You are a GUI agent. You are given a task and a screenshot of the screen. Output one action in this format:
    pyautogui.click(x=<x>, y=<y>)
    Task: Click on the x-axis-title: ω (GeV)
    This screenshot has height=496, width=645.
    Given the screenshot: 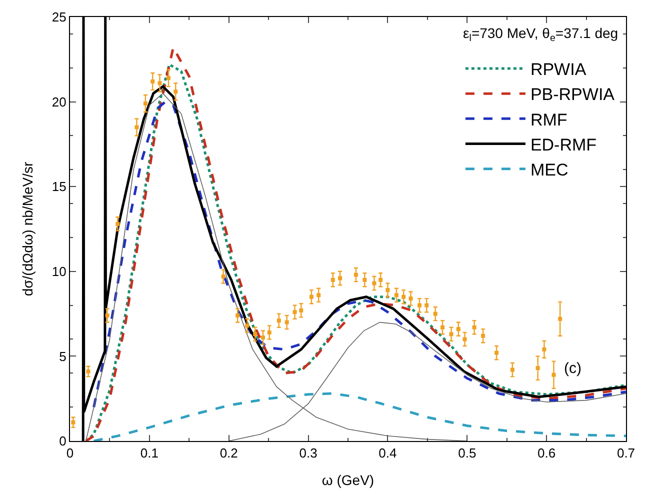 What is the action you would take?
    pyautogui.click(x=348, y=480)
    